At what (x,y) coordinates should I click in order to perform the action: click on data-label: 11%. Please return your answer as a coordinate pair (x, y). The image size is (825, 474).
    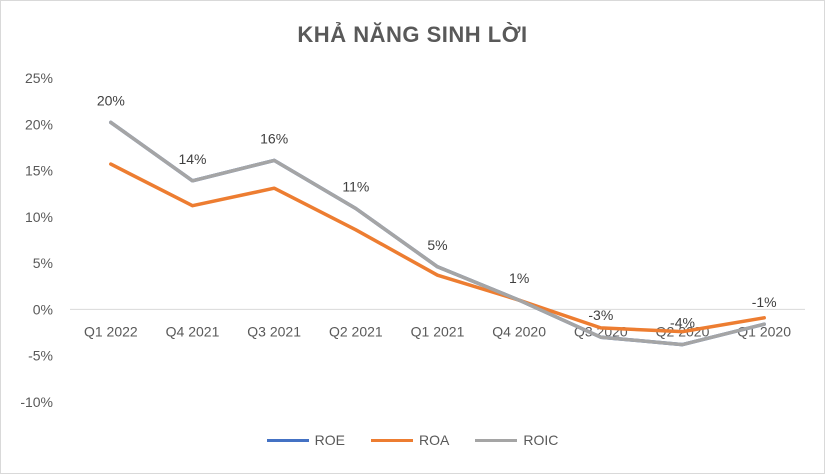
    Looking at the image, I should click on (355, 187).